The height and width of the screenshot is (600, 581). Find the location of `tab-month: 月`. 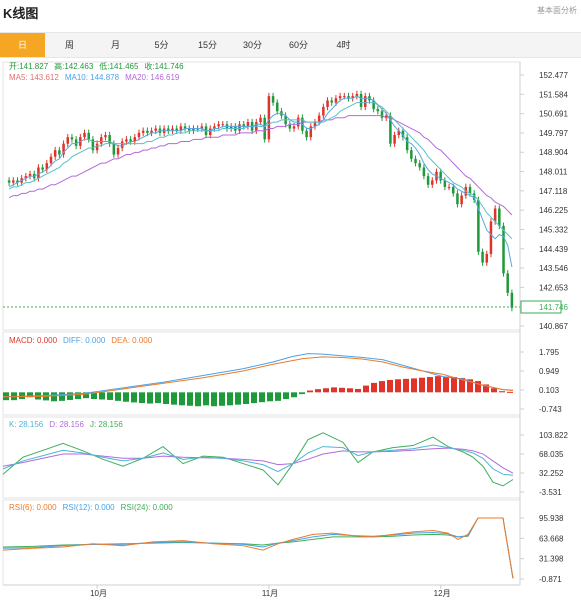

tab-month: 月 is located at coordinates (115, 45).